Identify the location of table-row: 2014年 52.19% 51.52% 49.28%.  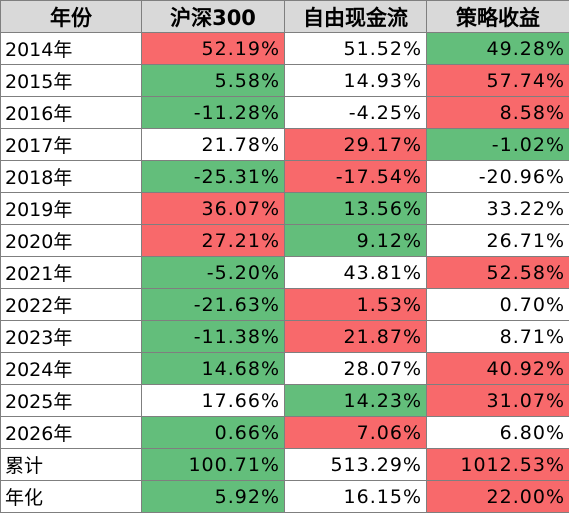
(284, 48).